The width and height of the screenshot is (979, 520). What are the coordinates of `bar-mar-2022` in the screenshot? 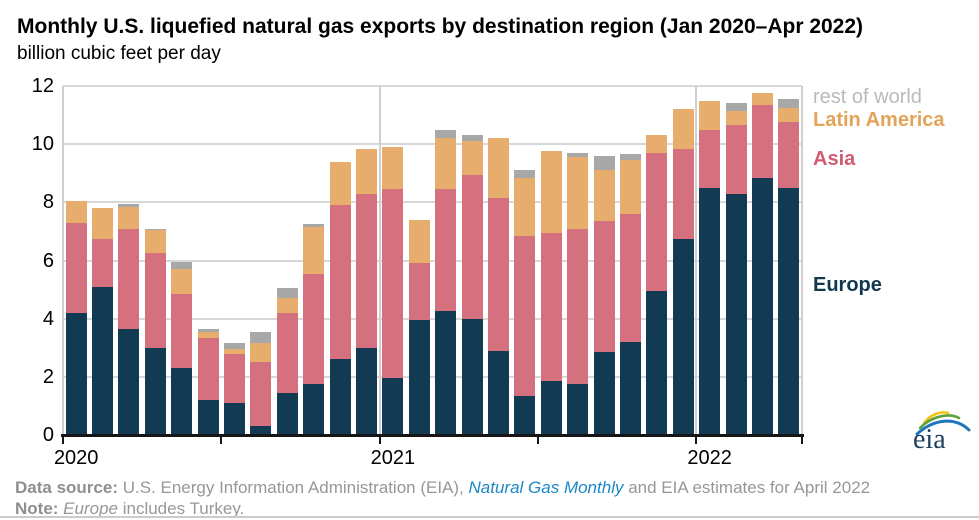 It's located at (762, 260).